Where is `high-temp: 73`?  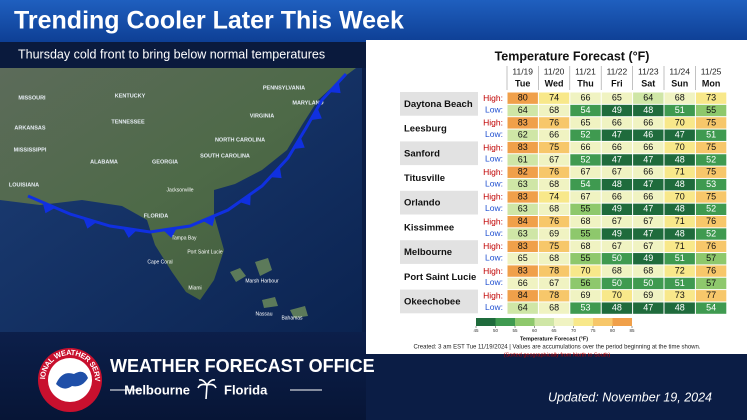 high-temp: 73 is located at coordinates (680, 295).